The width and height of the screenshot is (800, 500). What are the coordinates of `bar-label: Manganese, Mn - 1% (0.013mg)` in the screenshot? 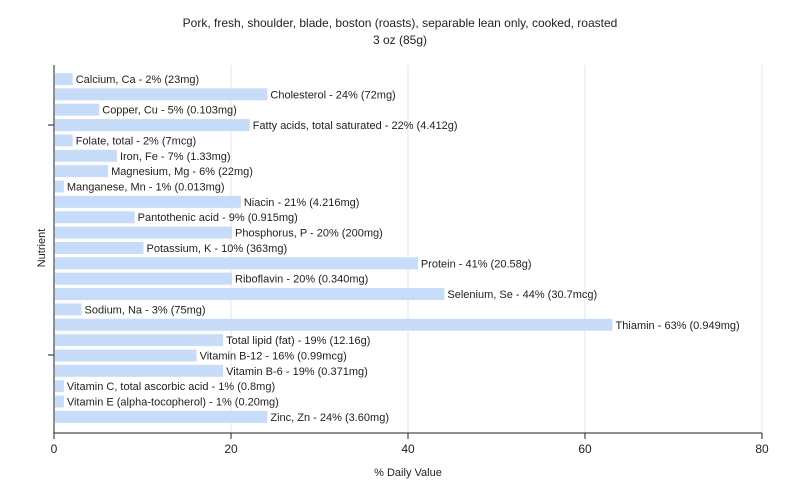 It's located at (146, 188).